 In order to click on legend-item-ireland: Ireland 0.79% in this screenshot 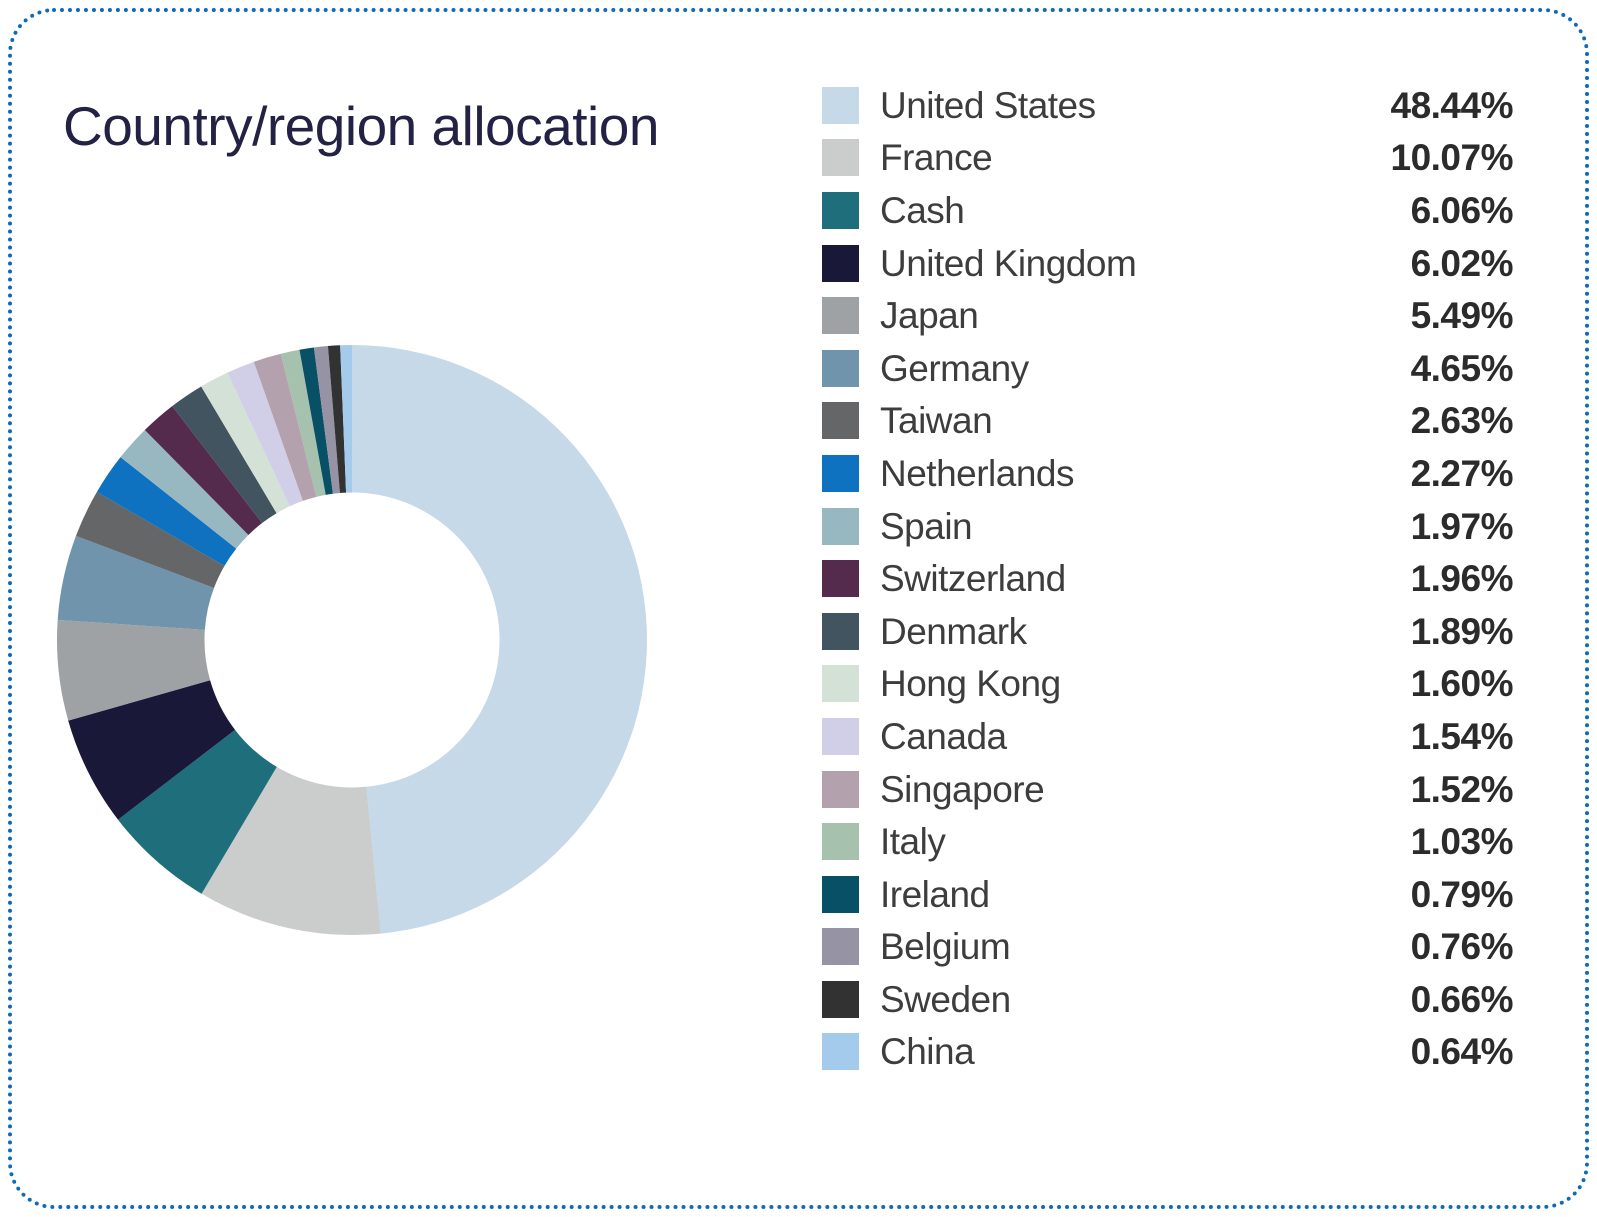, I will do `click(1168, 894)`.